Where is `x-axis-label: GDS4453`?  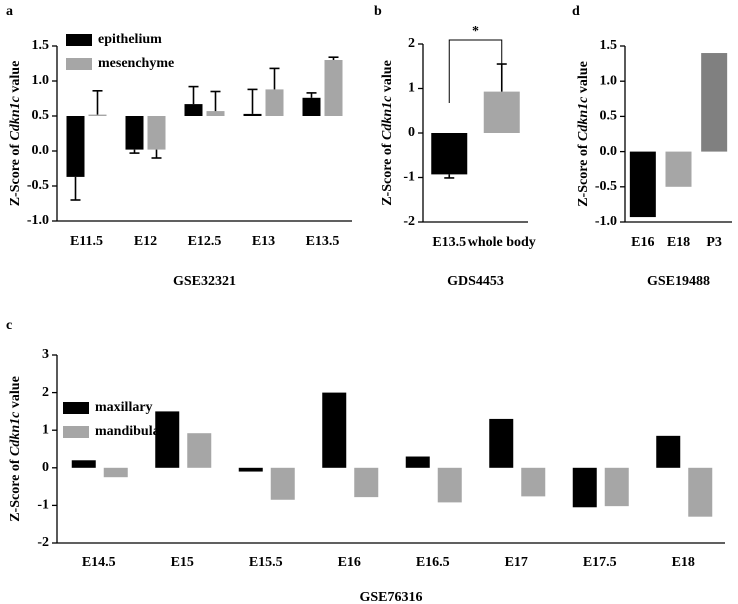
x-axis-label: GDS4453 is located at coordinates (475, 281).